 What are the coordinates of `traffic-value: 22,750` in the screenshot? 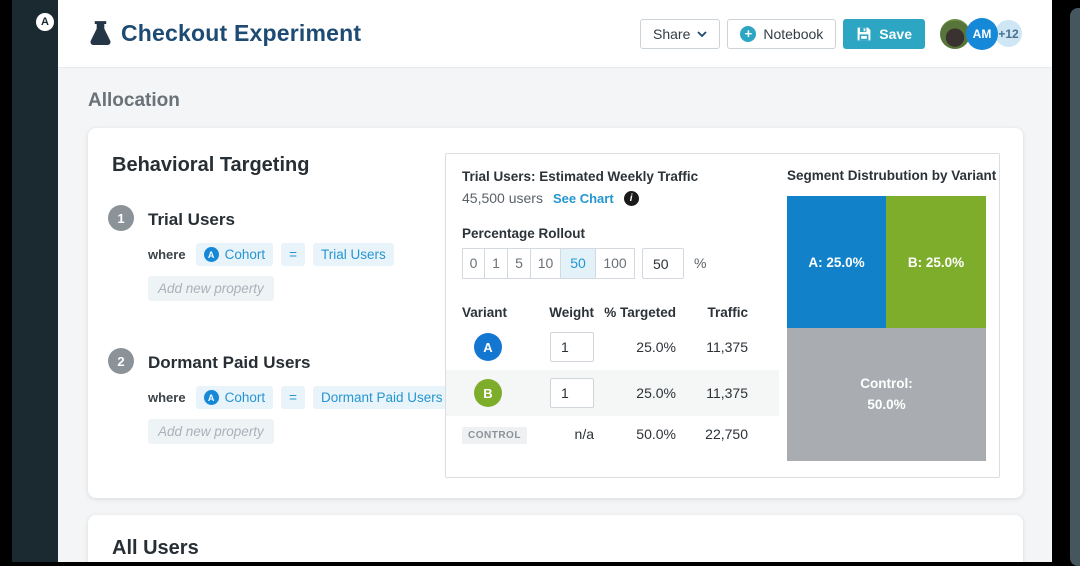 It's located at (726, 434).